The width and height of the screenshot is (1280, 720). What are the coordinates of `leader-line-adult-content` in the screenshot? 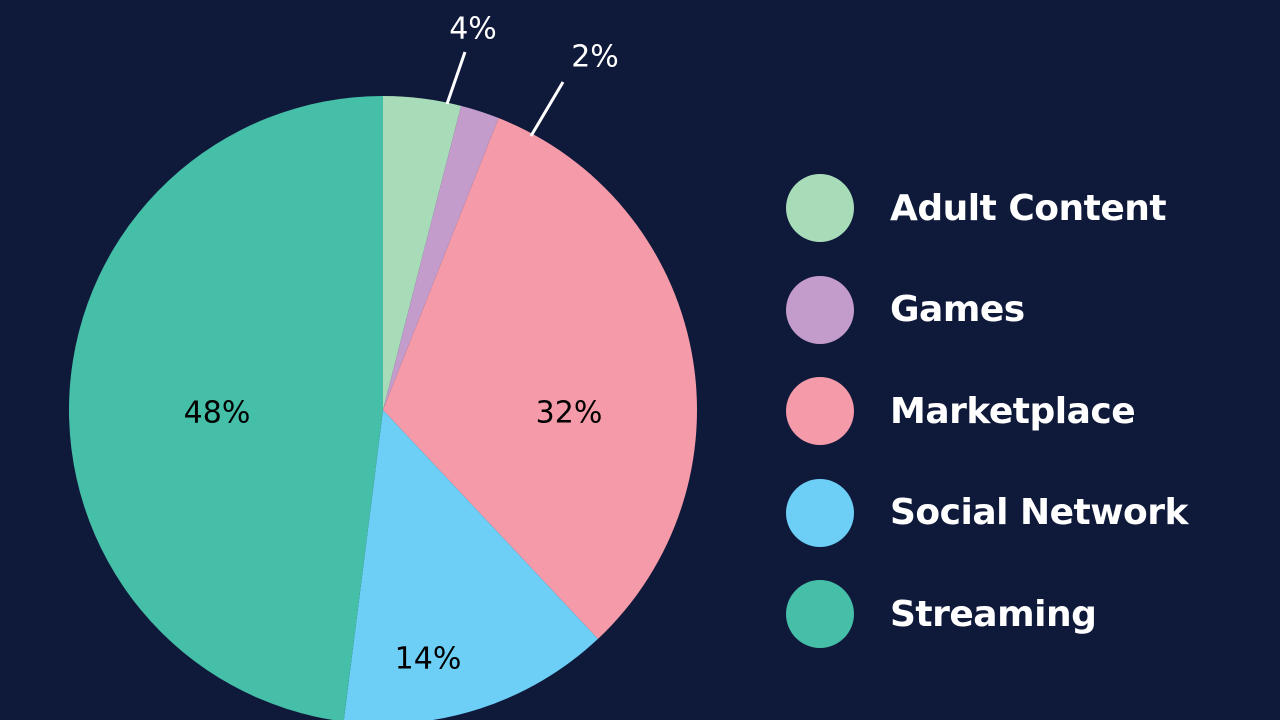 It's located at (456, 78).